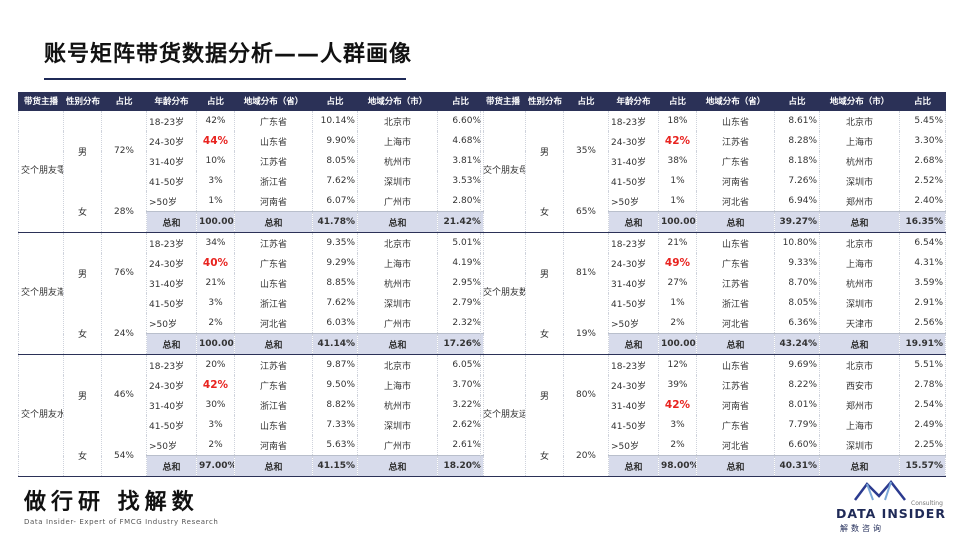  What do you see at coordinates (633, 303) in the screenshot?
I see `age-group: 41-50岁` at bounding box center [633, 303].